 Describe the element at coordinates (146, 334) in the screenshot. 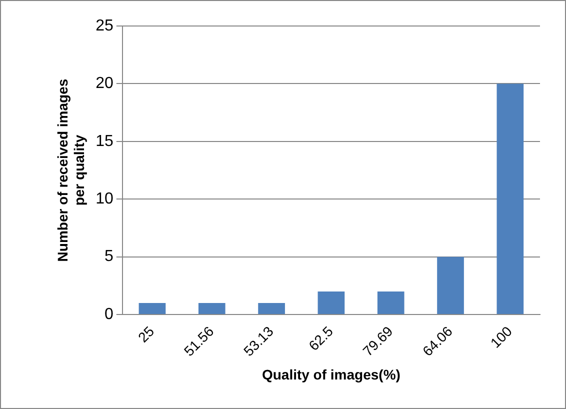

I see `x-tick-label: 25` at that location.